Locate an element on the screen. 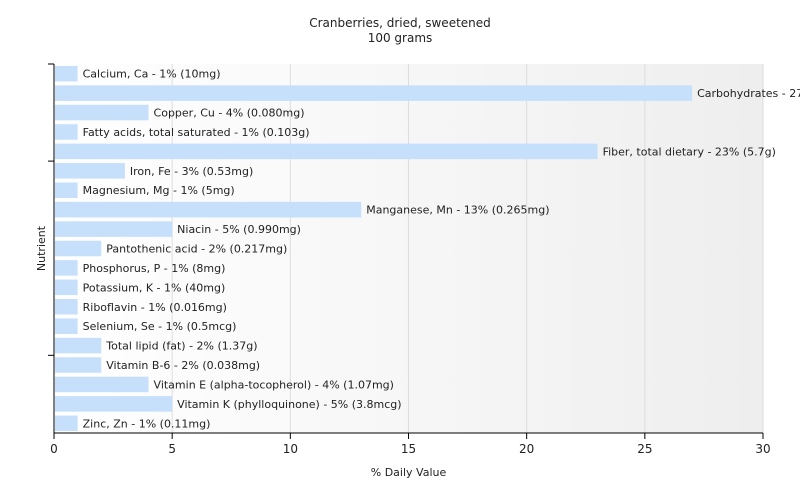  bar-label: Vitamin B-6 - 2% (0.038mg) is located at coordinates (183, 365).